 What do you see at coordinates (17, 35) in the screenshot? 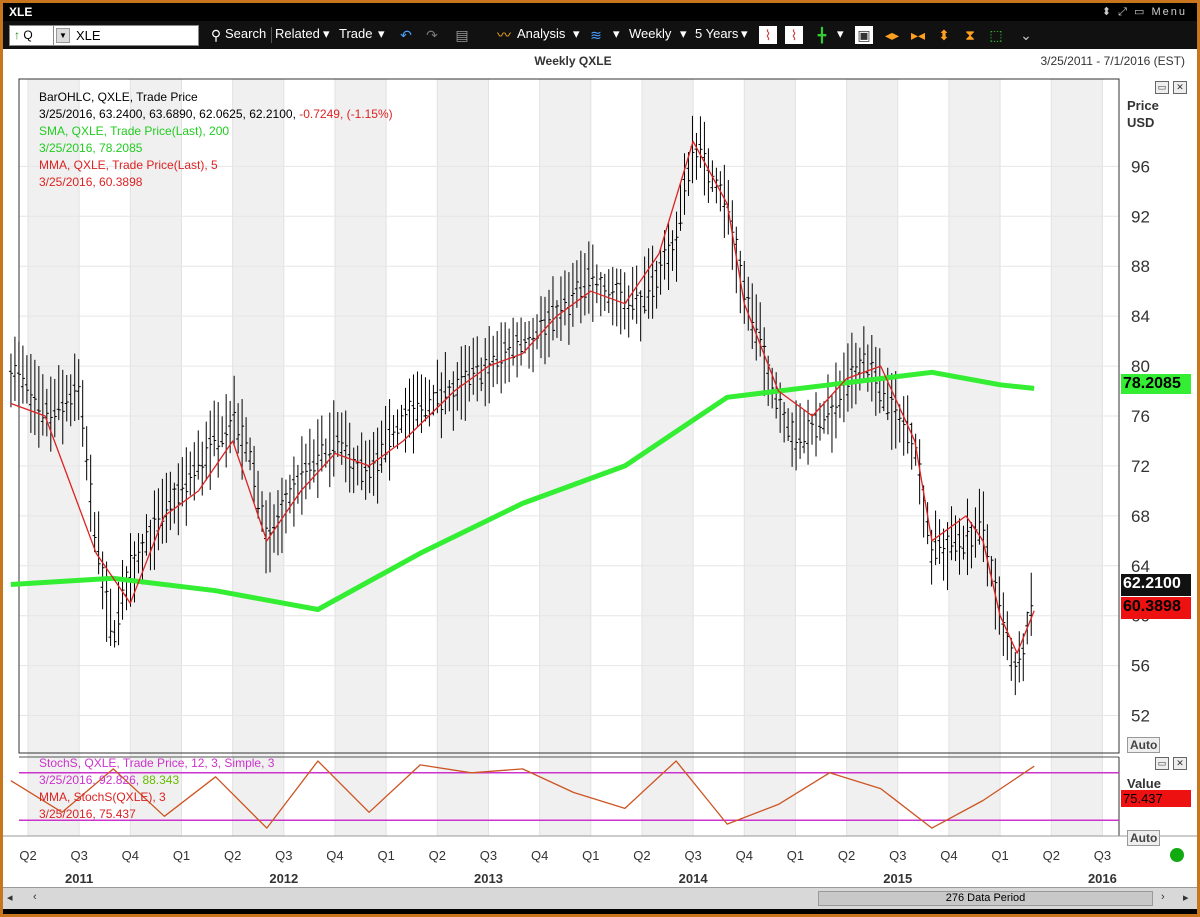
I see `up-arrow-icon: ↑` at bounding box center [17, 35].